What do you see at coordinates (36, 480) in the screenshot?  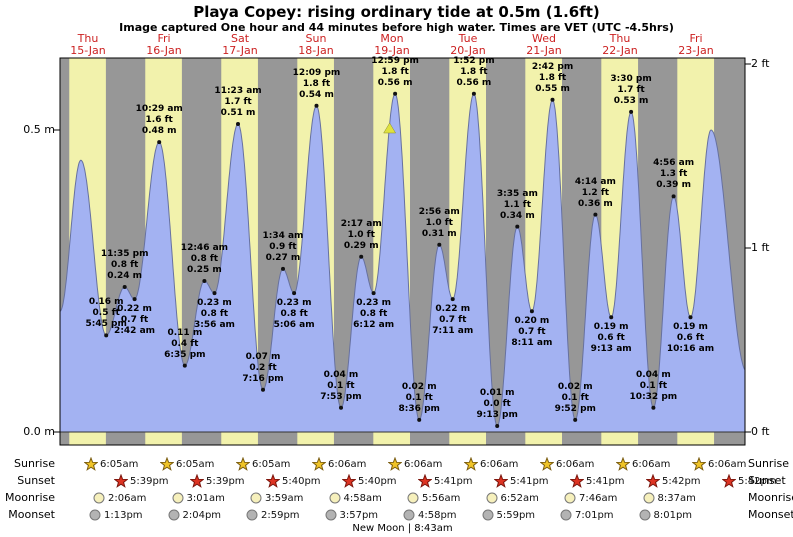 I see `sunset-row-label-left: Sunset` at bounding box center [36, 480].